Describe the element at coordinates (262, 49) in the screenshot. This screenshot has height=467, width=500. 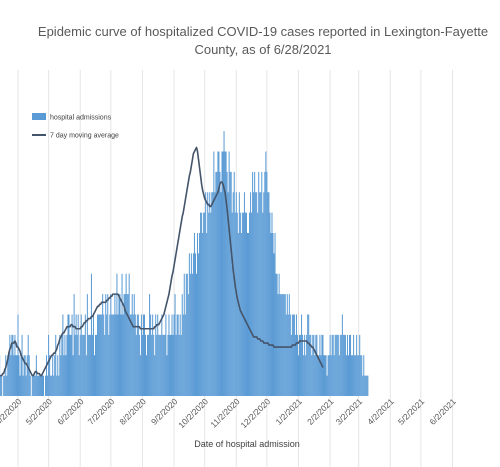
I see `chart-title-line-2: County, as of 6/28/2021` at that location.